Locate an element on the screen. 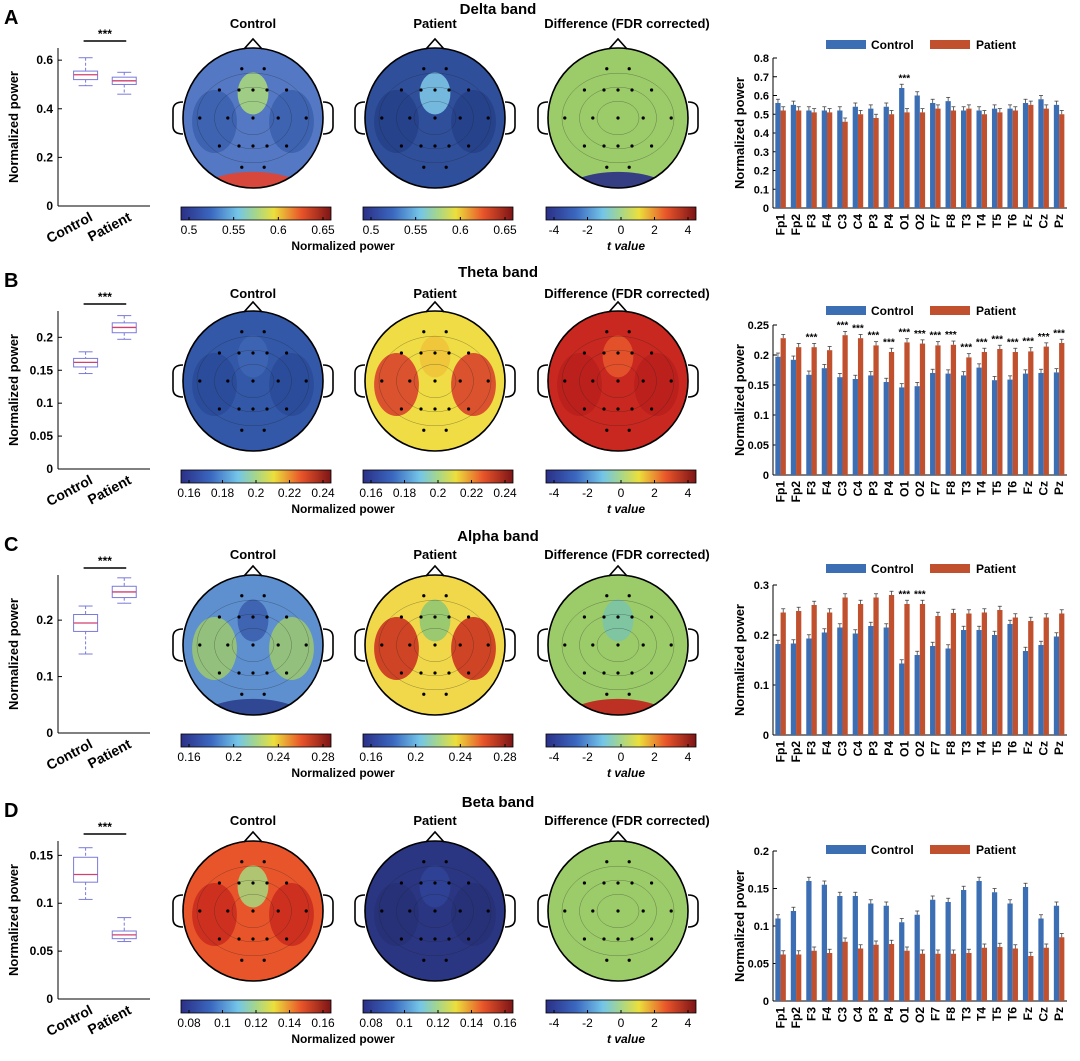 This screenshot has width=1080, height=1061. colorbar-label: Normalized power is located at coordinates (343, 773).